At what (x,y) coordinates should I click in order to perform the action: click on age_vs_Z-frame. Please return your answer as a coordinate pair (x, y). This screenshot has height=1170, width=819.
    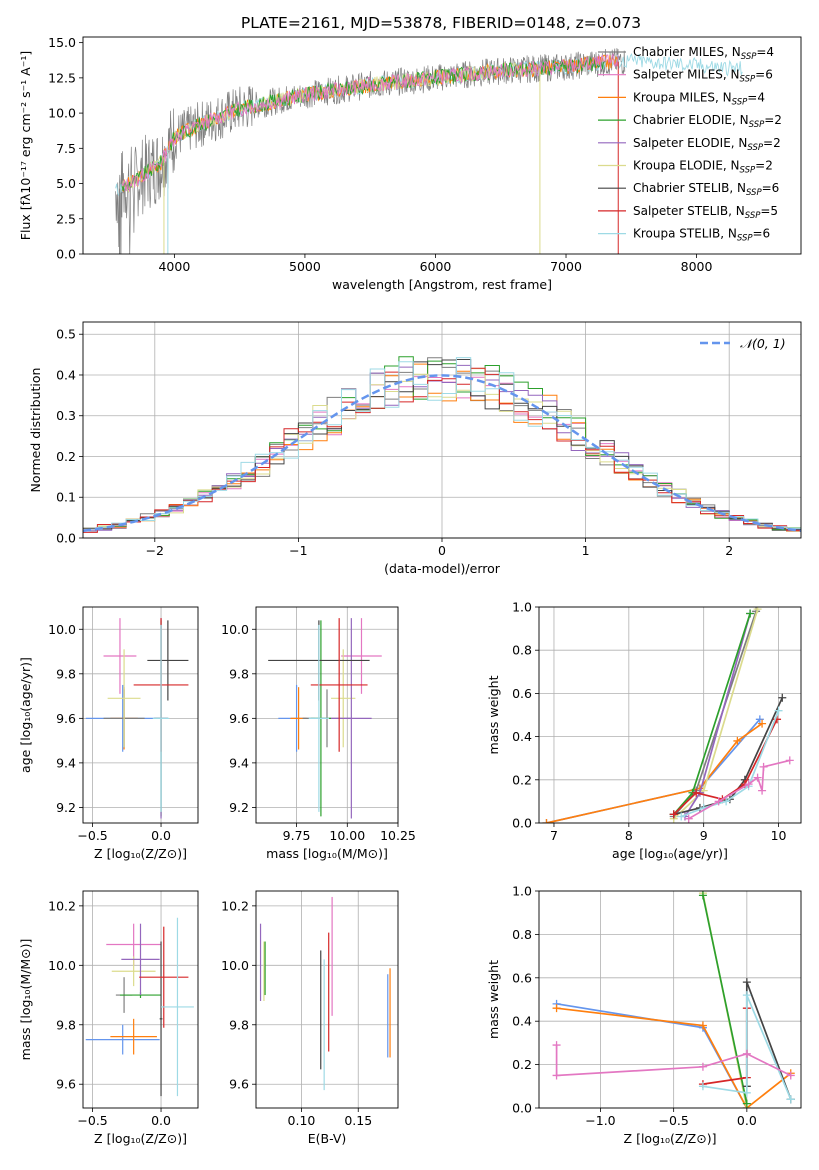
    Looking at the image, I should click on (140, 715).